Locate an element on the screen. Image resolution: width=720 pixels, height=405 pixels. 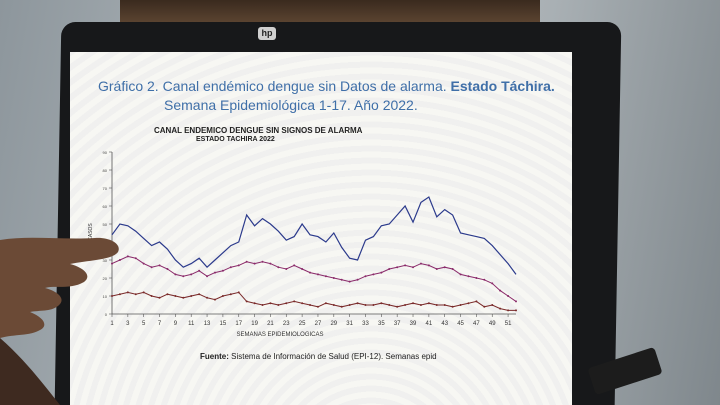
source-label: Fuente: is located at coordinates (214, 356).